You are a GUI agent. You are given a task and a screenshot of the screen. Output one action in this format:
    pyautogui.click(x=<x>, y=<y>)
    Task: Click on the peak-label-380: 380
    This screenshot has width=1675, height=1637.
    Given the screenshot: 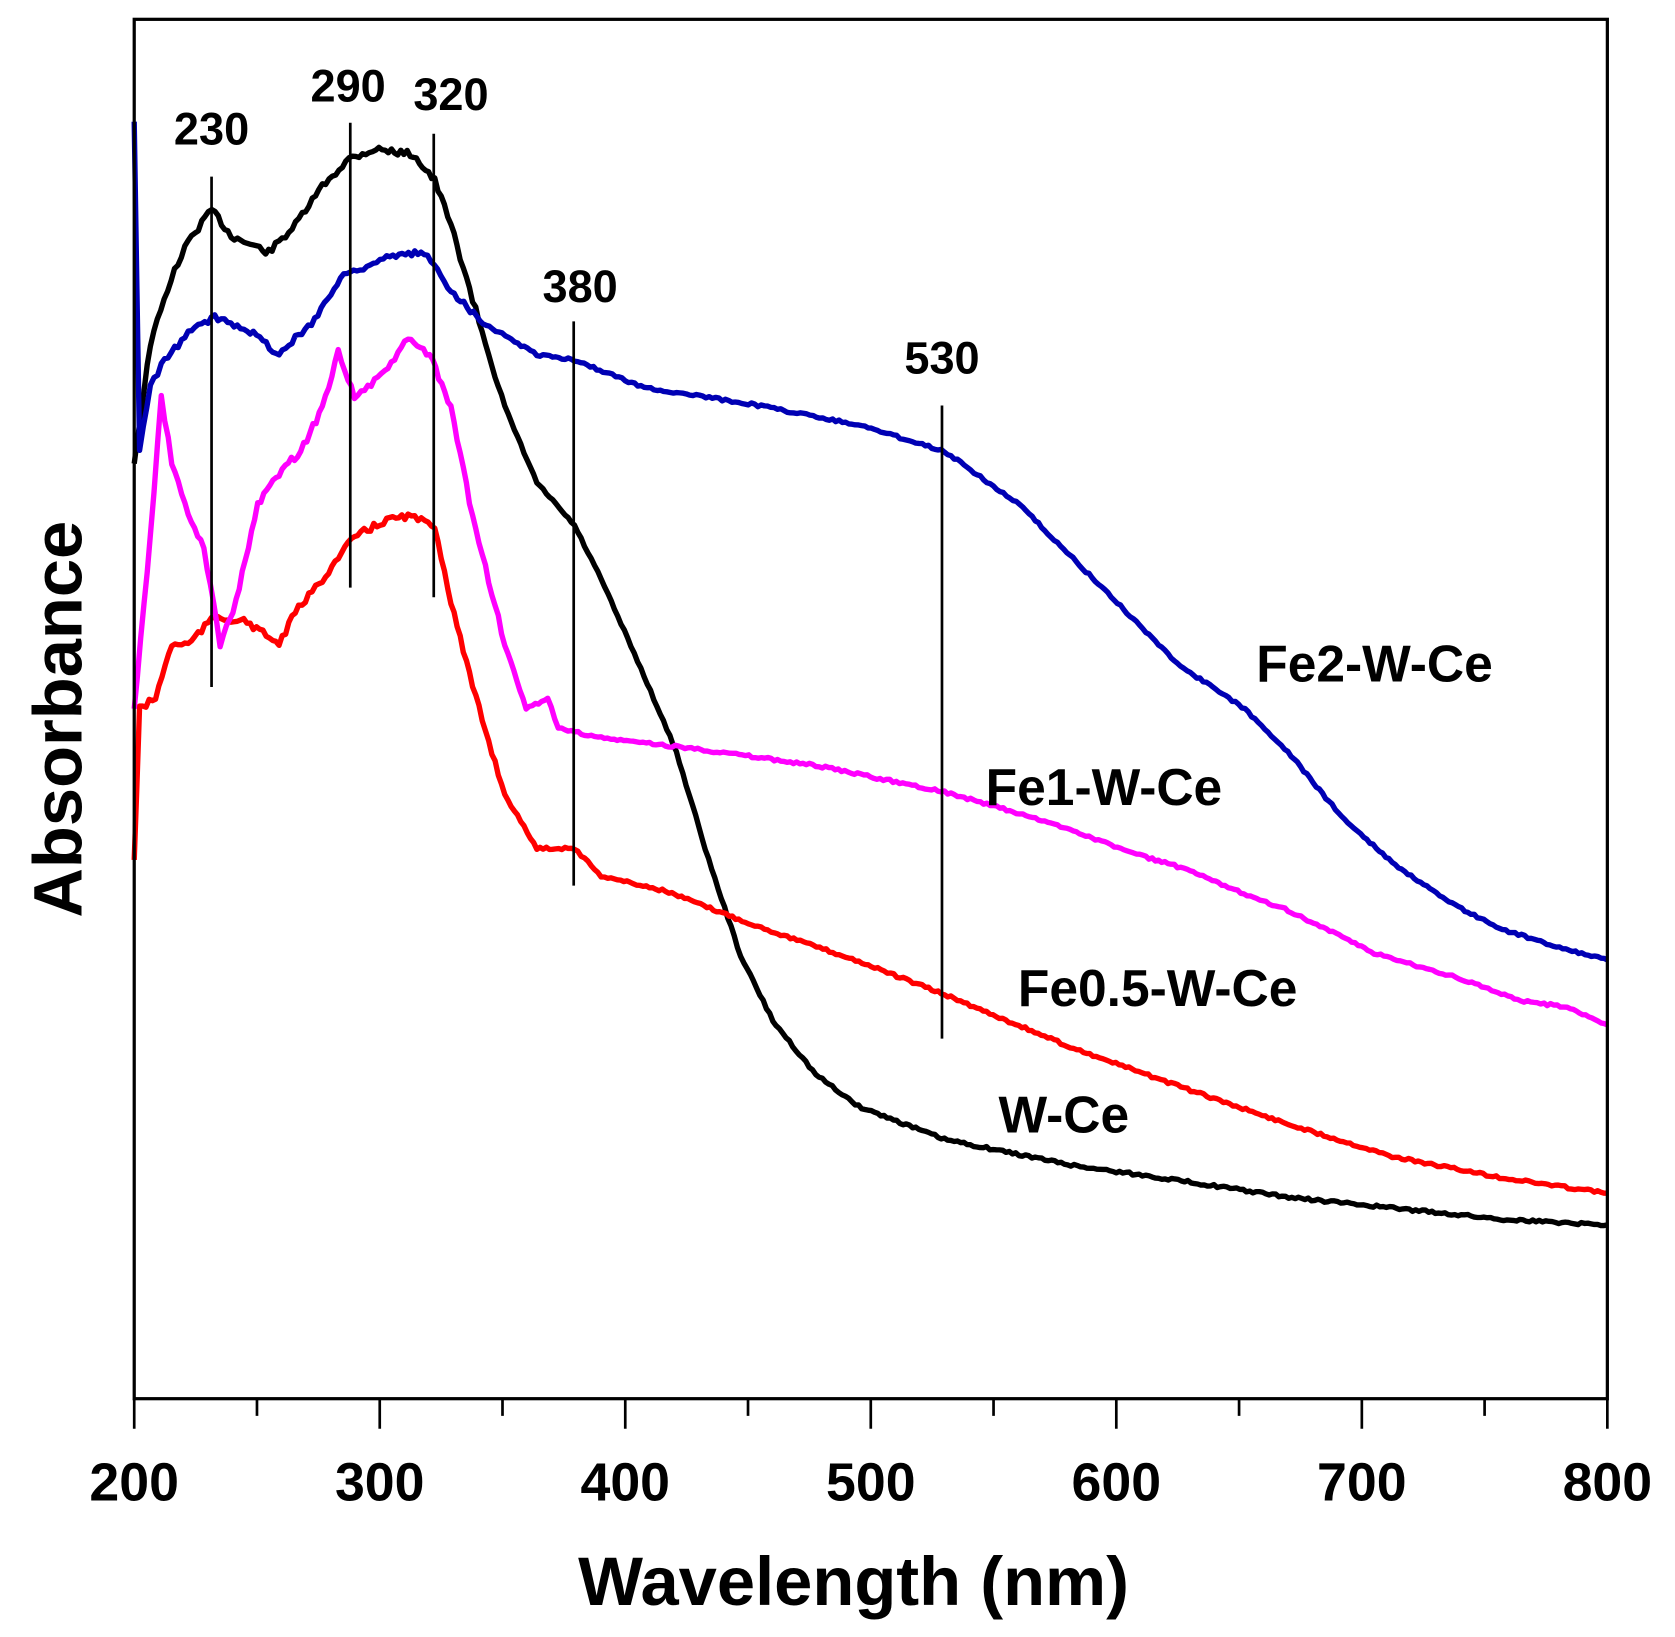 What is the action you would take?
    pyautogui.click(x=580, y=286)
    